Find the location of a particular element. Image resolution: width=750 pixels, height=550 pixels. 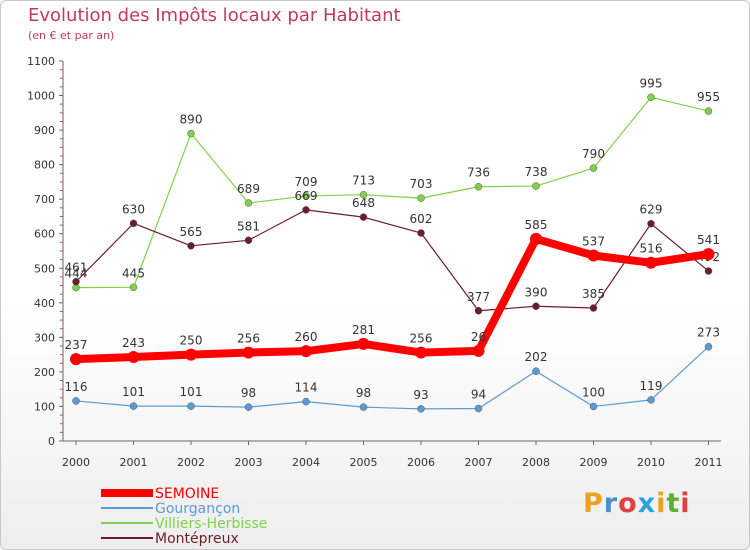

data-label: 250 is located at coordinates (191, 341).